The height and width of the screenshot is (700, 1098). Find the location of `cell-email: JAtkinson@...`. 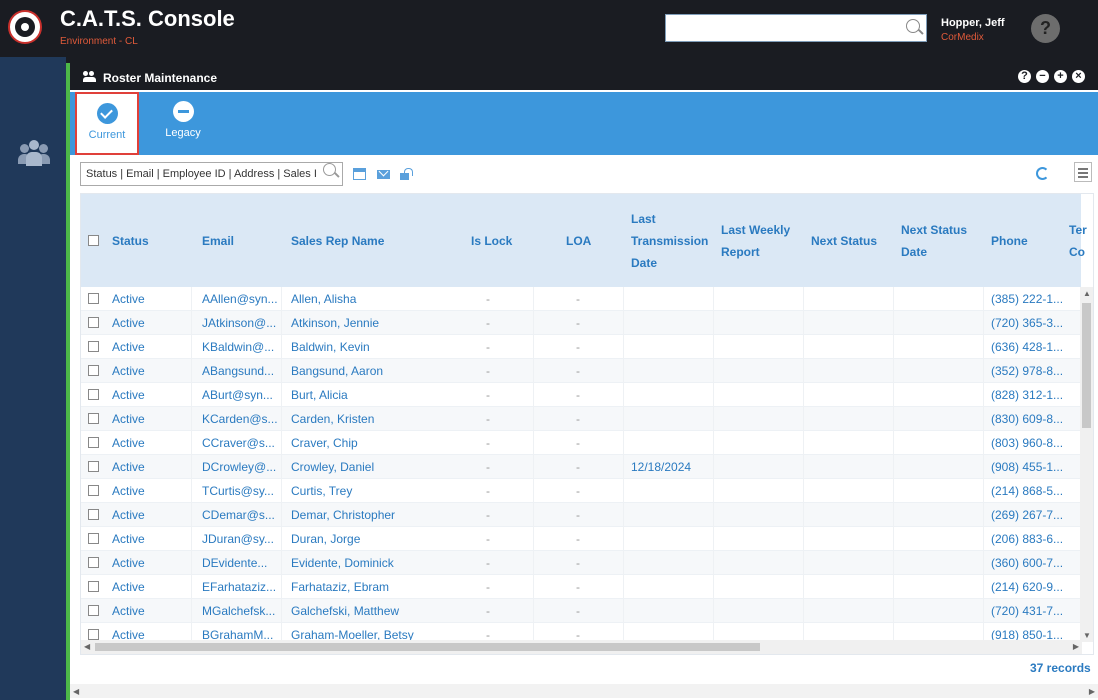

cell-email: JAtkinson@... is located at coordinates (239, 323).